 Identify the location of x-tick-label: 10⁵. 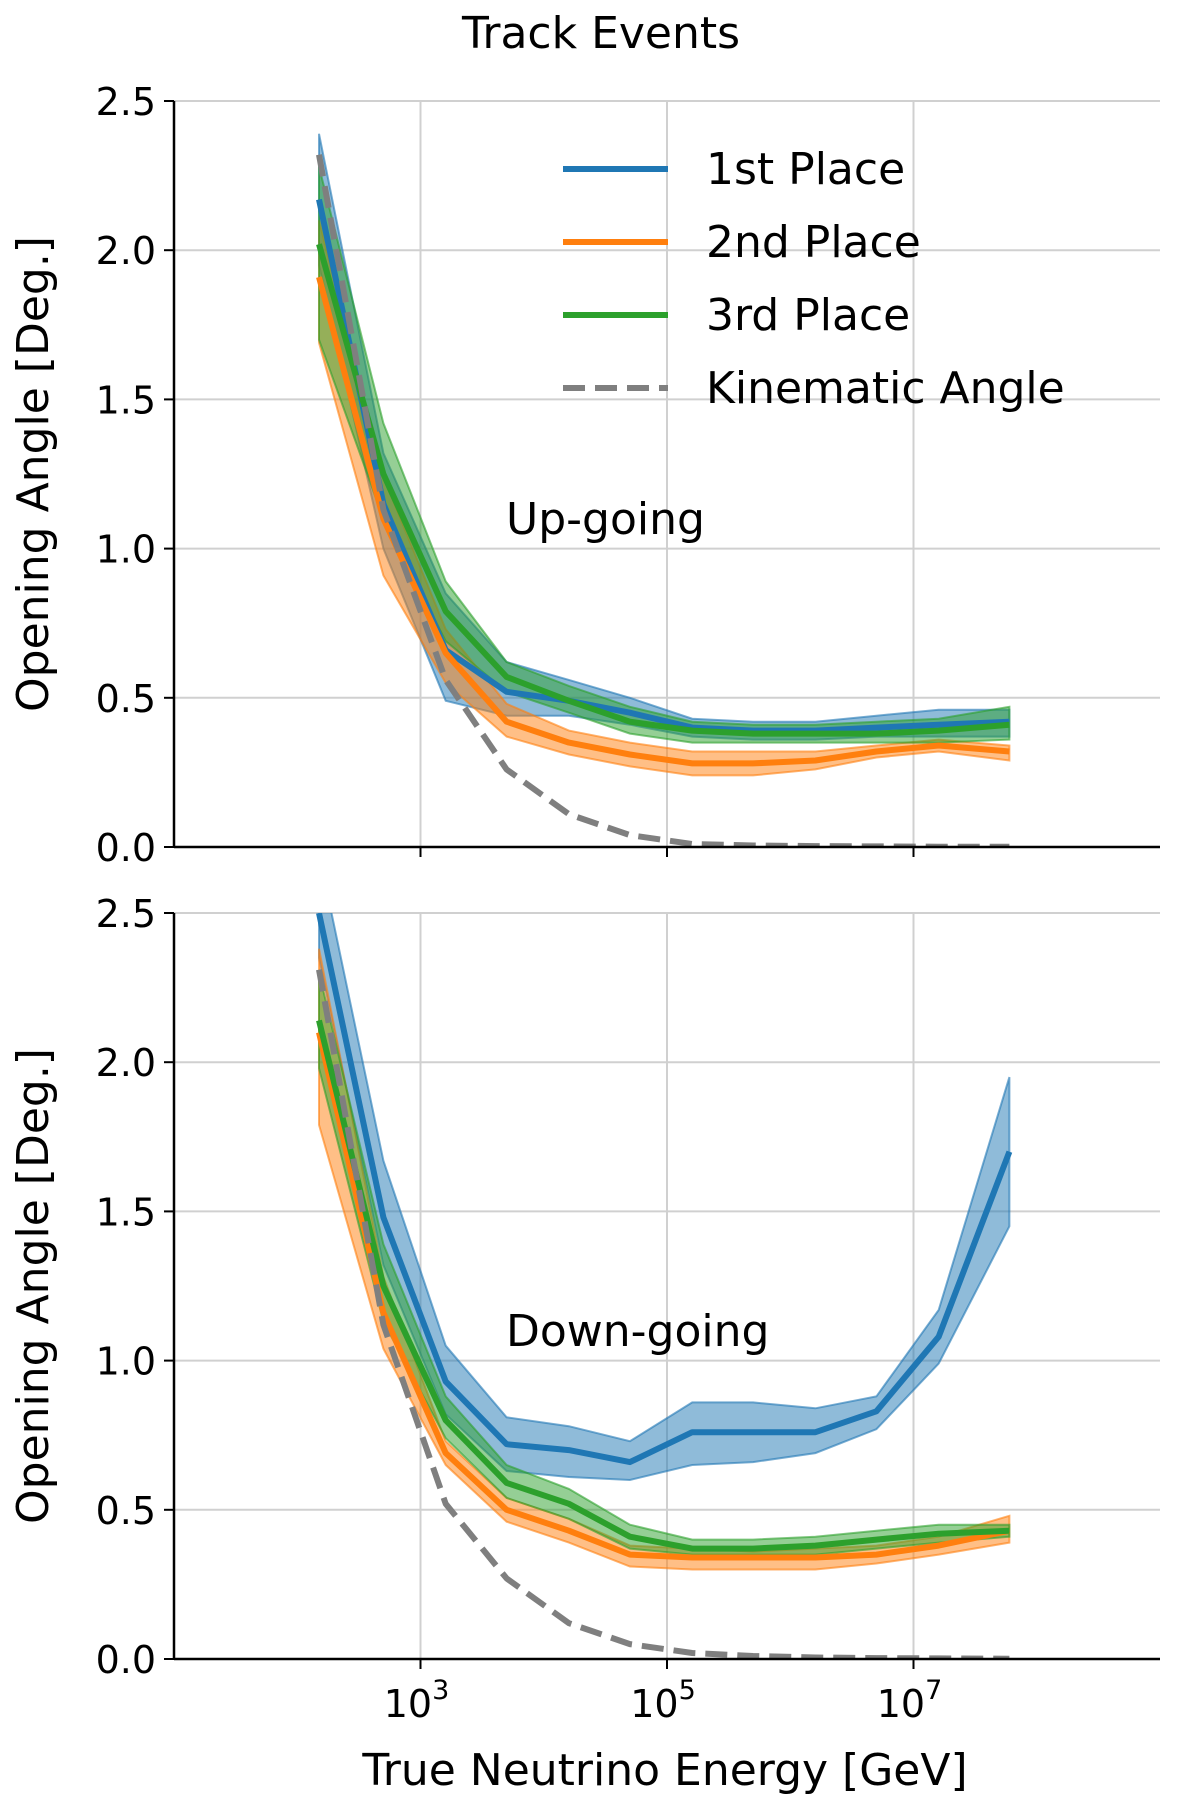
(663, 1700).